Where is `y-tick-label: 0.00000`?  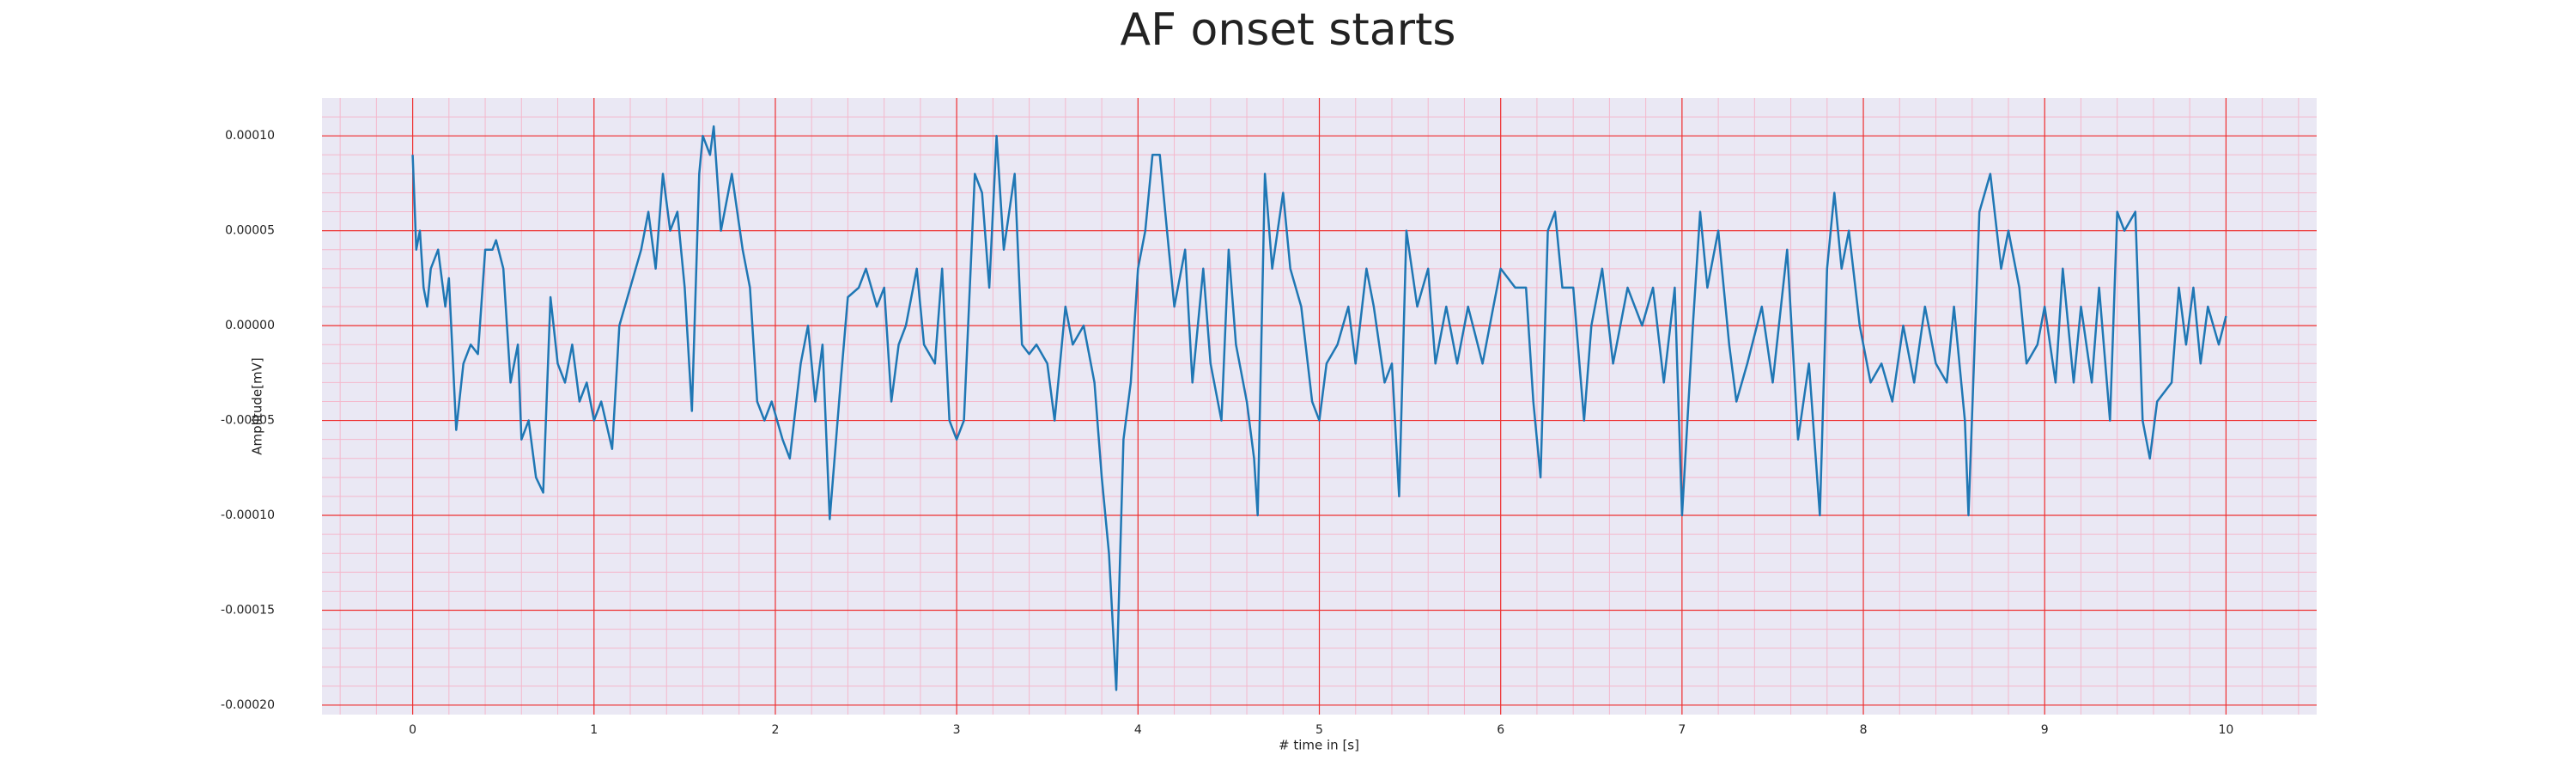
y-tick-label: 0.00000 is located at coordinates (250, 325).